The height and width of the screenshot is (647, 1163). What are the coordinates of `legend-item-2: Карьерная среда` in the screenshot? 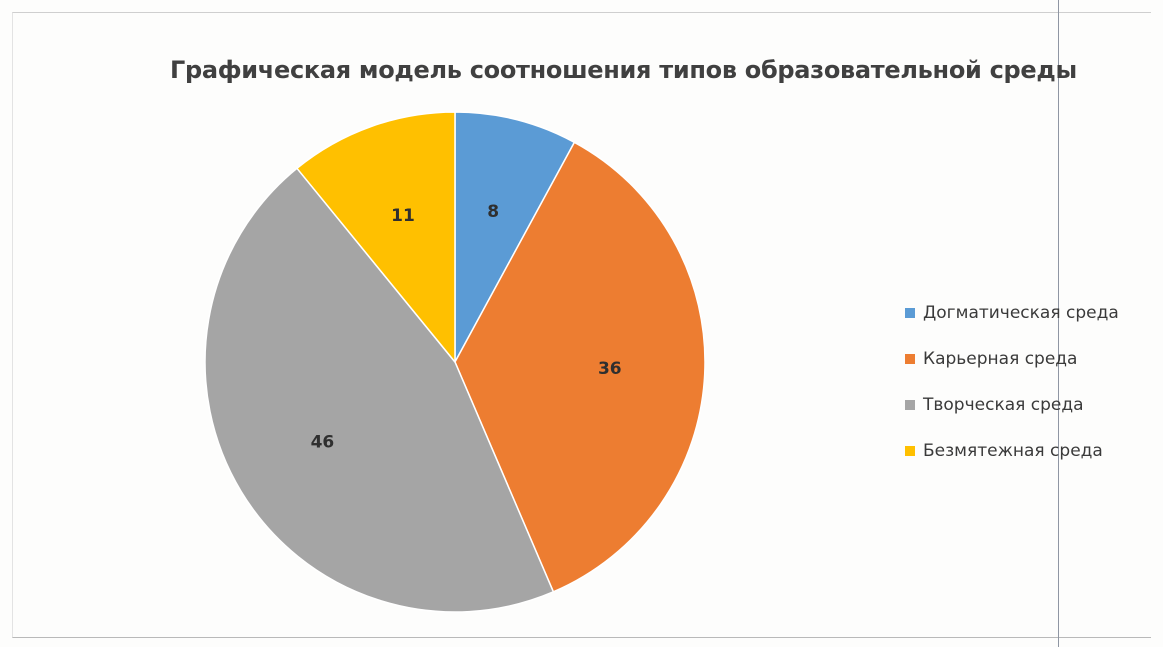 It's located at (1012, 359).